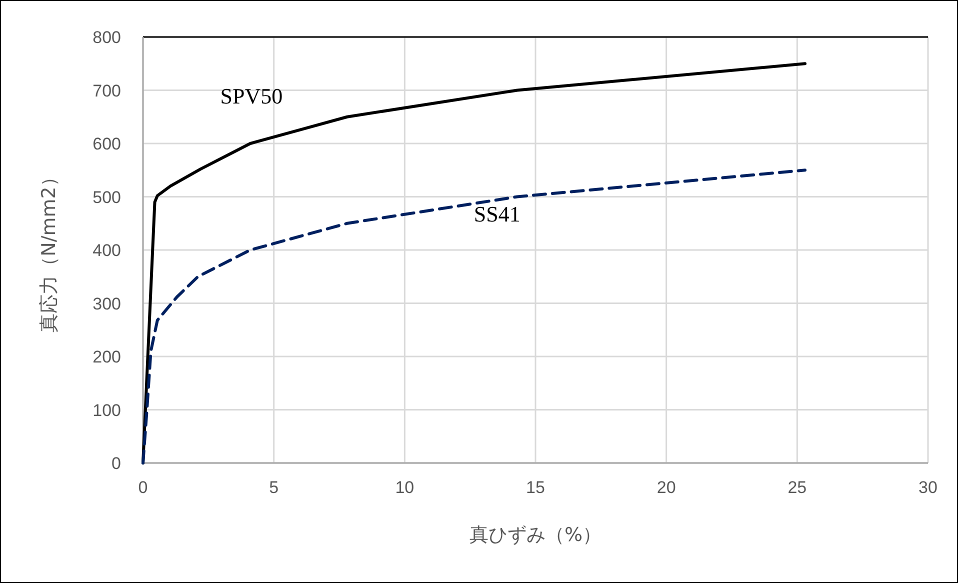 The height and width of the screenshot is (583, 958). Describe the element at coordinates (106, 410) in the screenshot. I see `y-tick-label: 100` at that location.